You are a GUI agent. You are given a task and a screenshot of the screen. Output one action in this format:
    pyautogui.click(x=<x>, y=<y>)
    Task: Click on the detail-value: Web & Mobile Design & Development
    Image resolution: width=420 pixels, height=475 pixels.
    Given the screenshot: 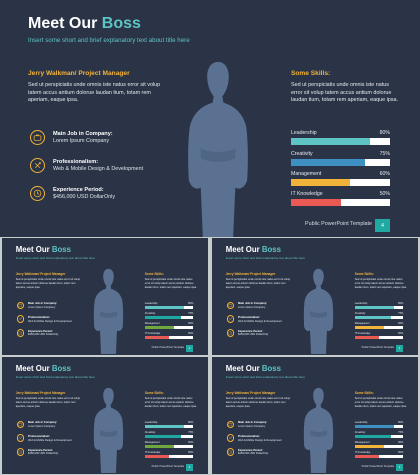 What is the action you would take?
    pyautogui.click(x=49, y=321)
    